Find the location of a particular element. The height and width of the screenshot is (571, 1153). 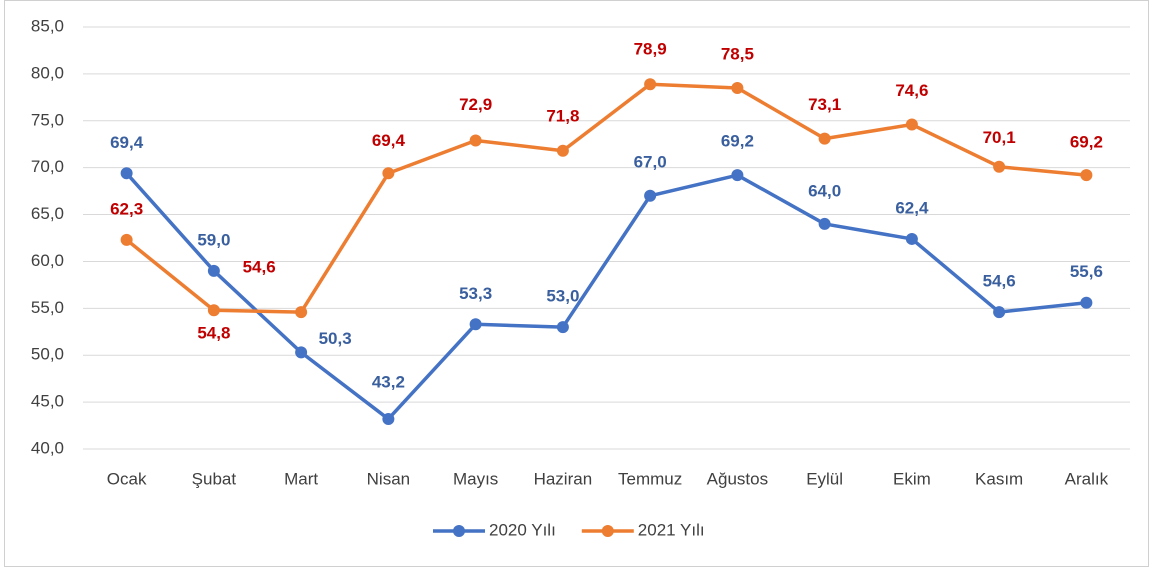

y-tick-label: 70,0 is located at coordinates (47, 166).